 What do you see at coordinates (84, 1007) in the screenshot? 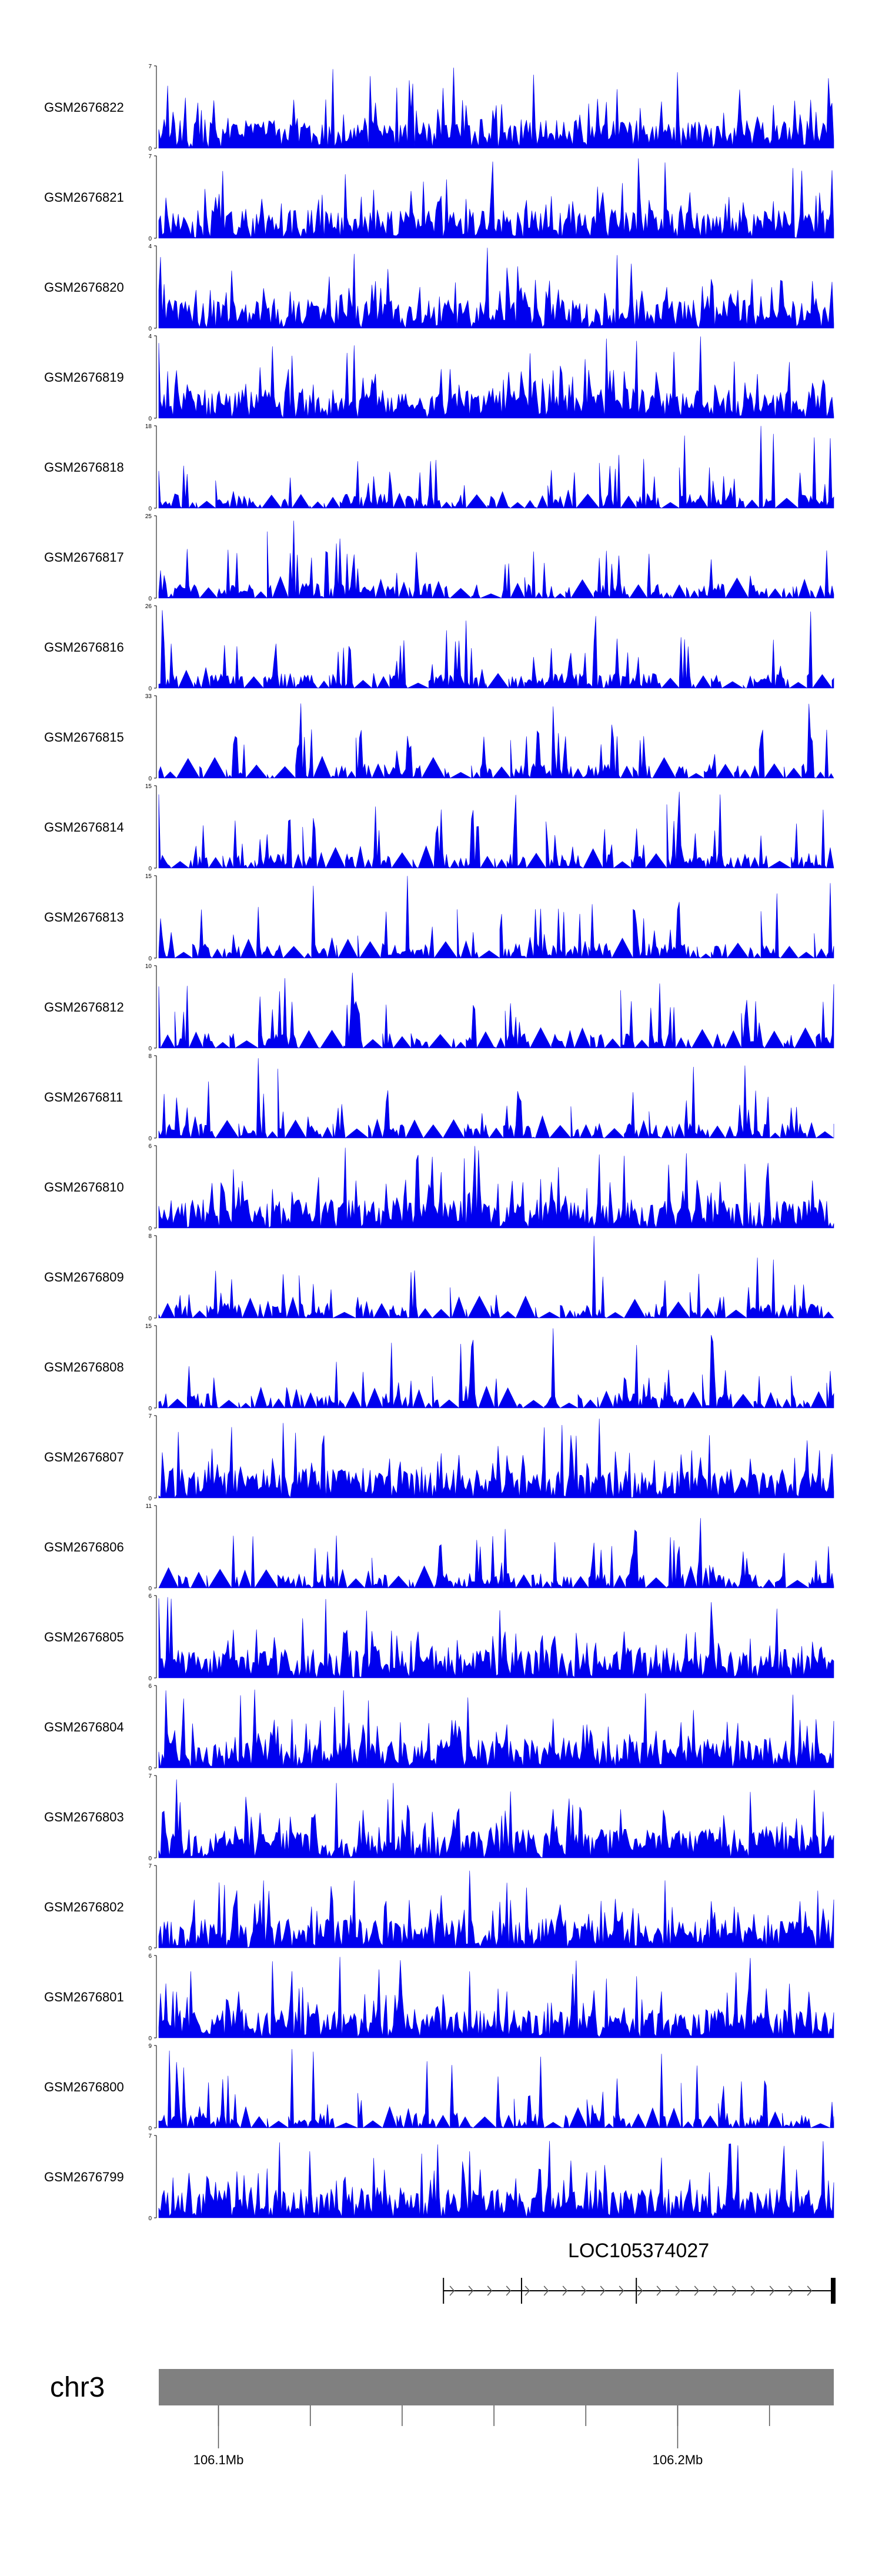
I see `track-label: GSM2676812` at bounding box center [84, 1007].